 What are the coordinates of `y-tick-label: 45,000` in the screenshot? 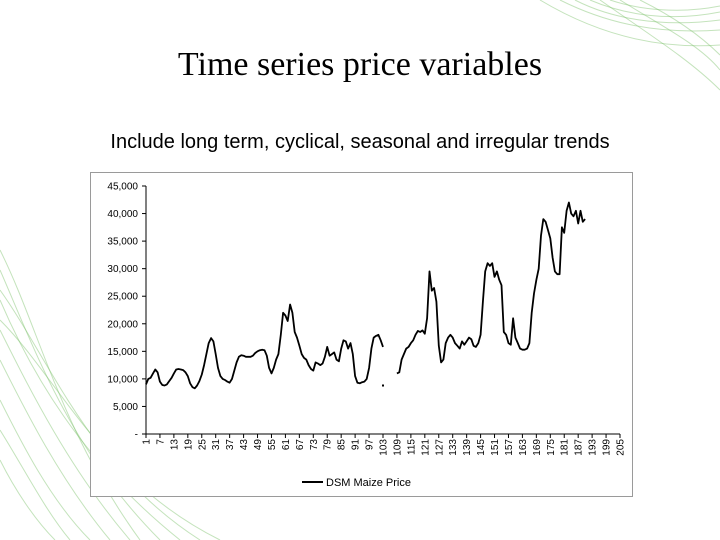 It's located at (122, 187).